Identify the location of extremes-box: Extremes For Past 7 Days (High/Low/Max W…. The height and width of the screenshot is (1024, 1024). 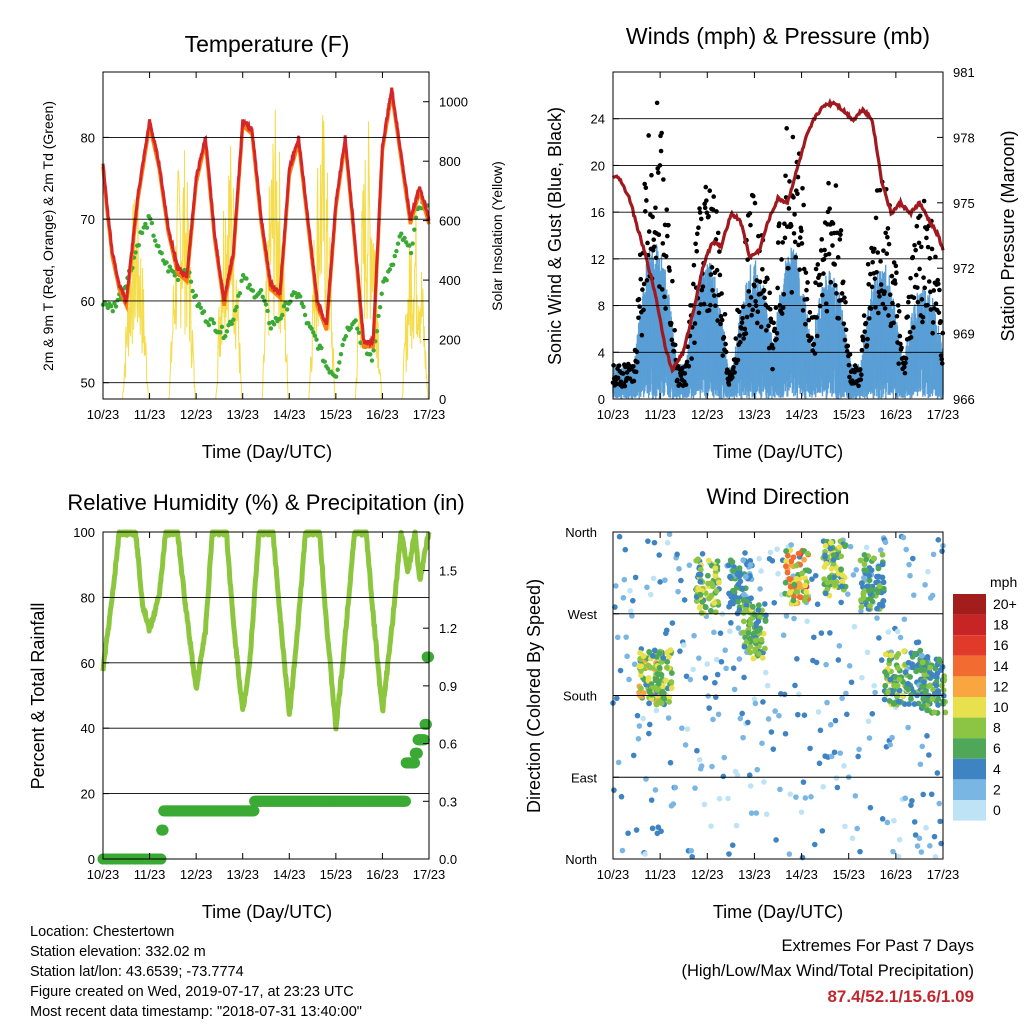
(827, 971).